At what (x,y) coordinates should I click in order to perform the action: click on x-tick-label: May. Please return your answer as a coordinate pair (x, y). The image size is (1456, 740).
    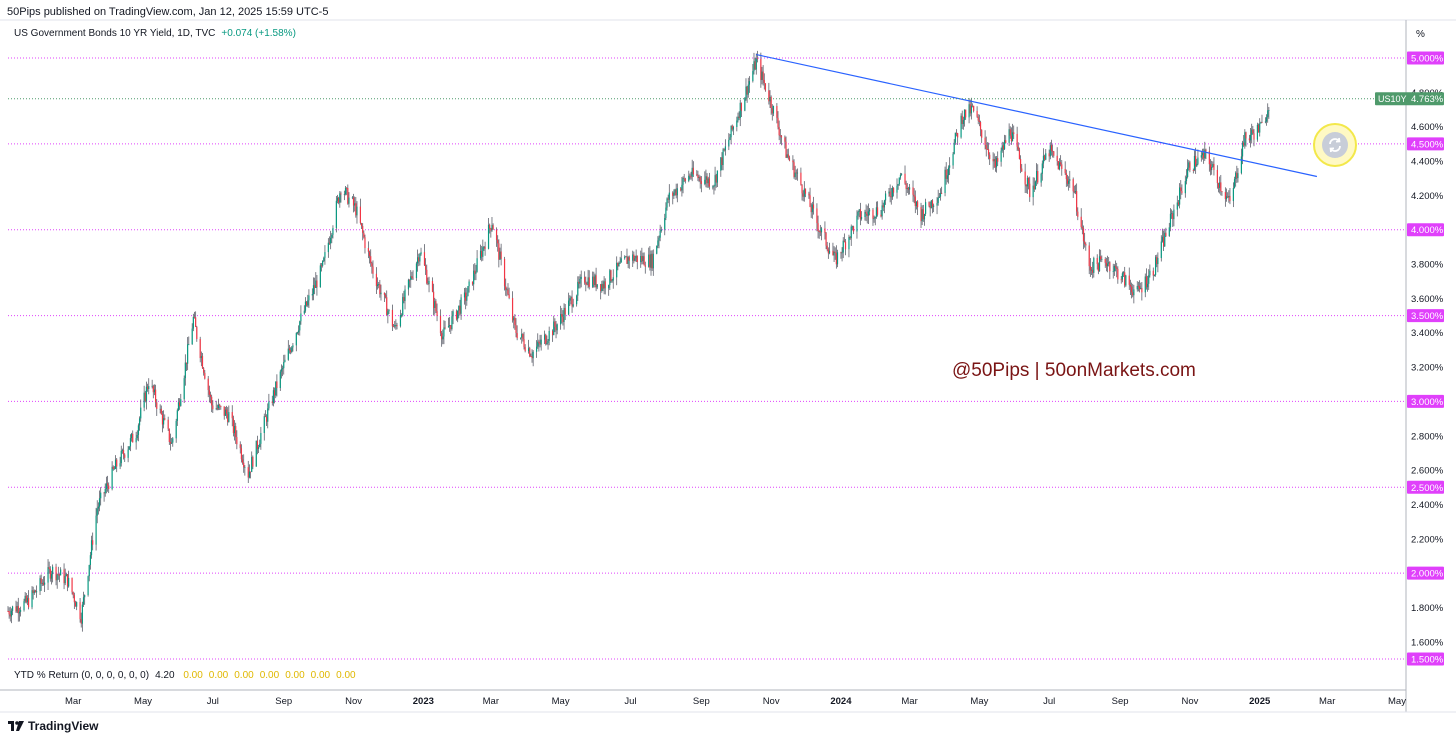
    Looking at the image, I should click on (143, 701).